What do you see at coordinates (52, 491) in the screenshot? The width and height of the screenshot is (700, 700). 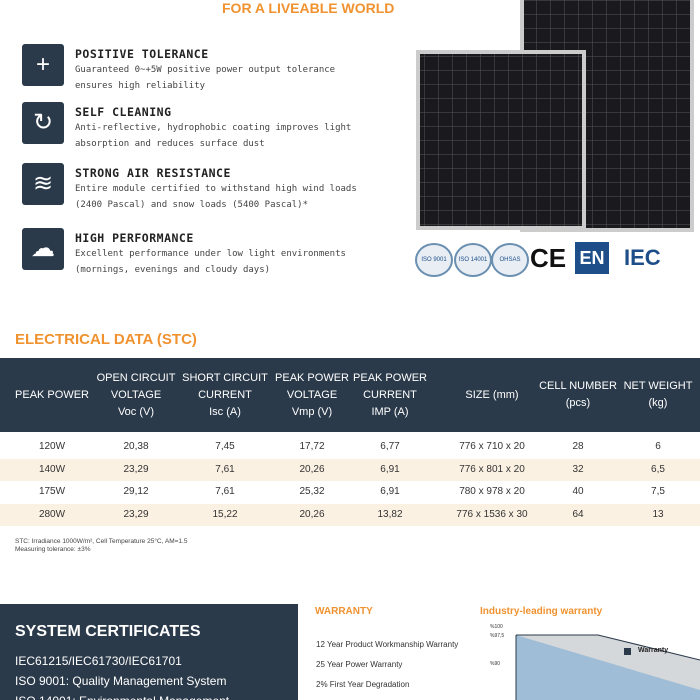 I see `table-cell: 175W` at bounding box center [52, 491].